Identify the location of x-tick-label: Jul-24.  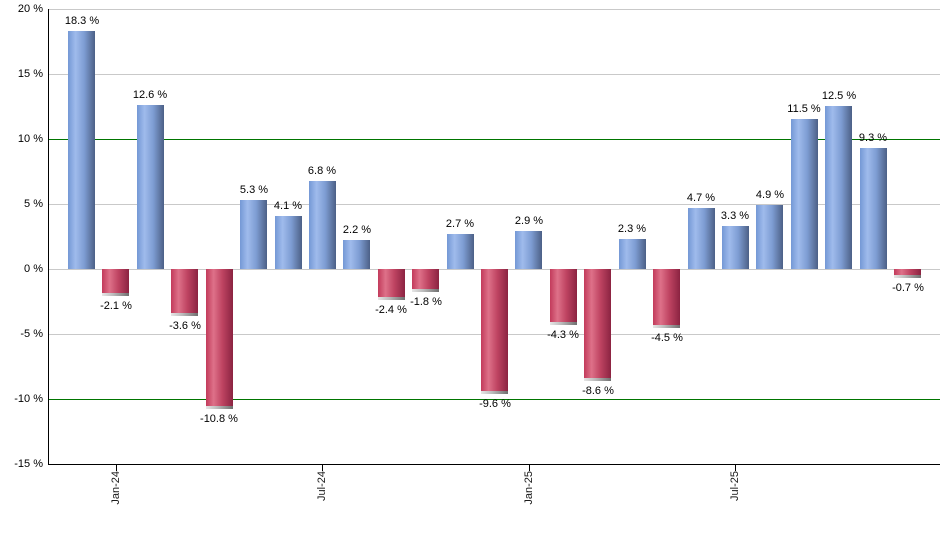
(322, 486).